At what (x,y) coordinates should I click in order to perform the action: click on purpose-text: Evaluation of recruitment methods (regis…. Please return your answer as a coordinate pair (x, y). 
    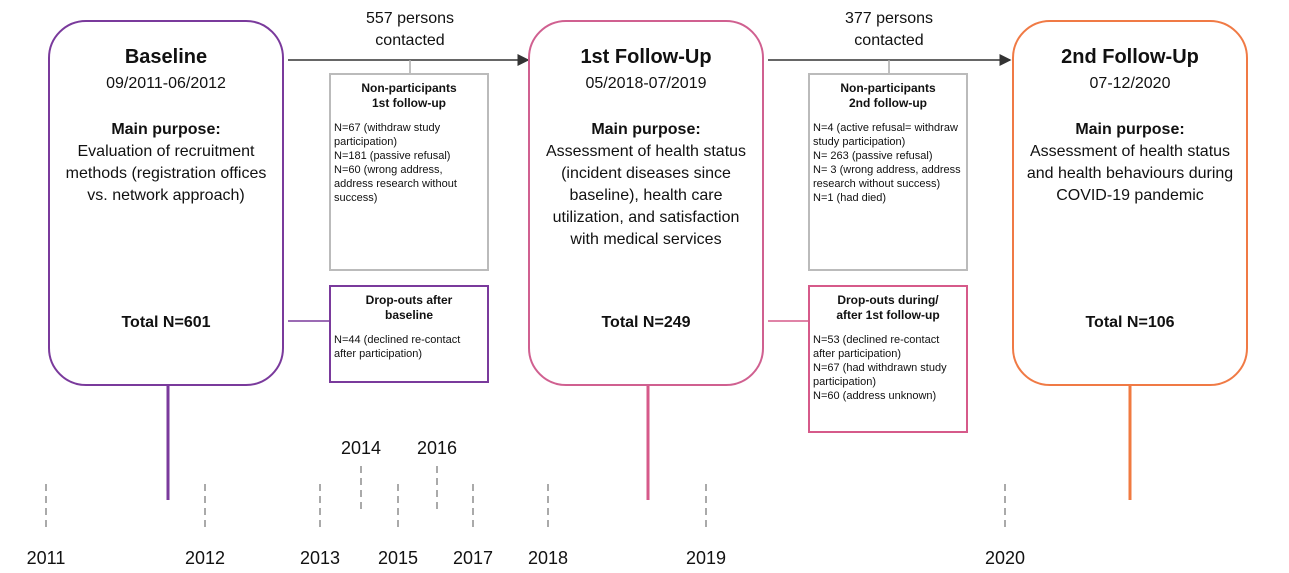
    Looking at the image, I should click on (166, 173).